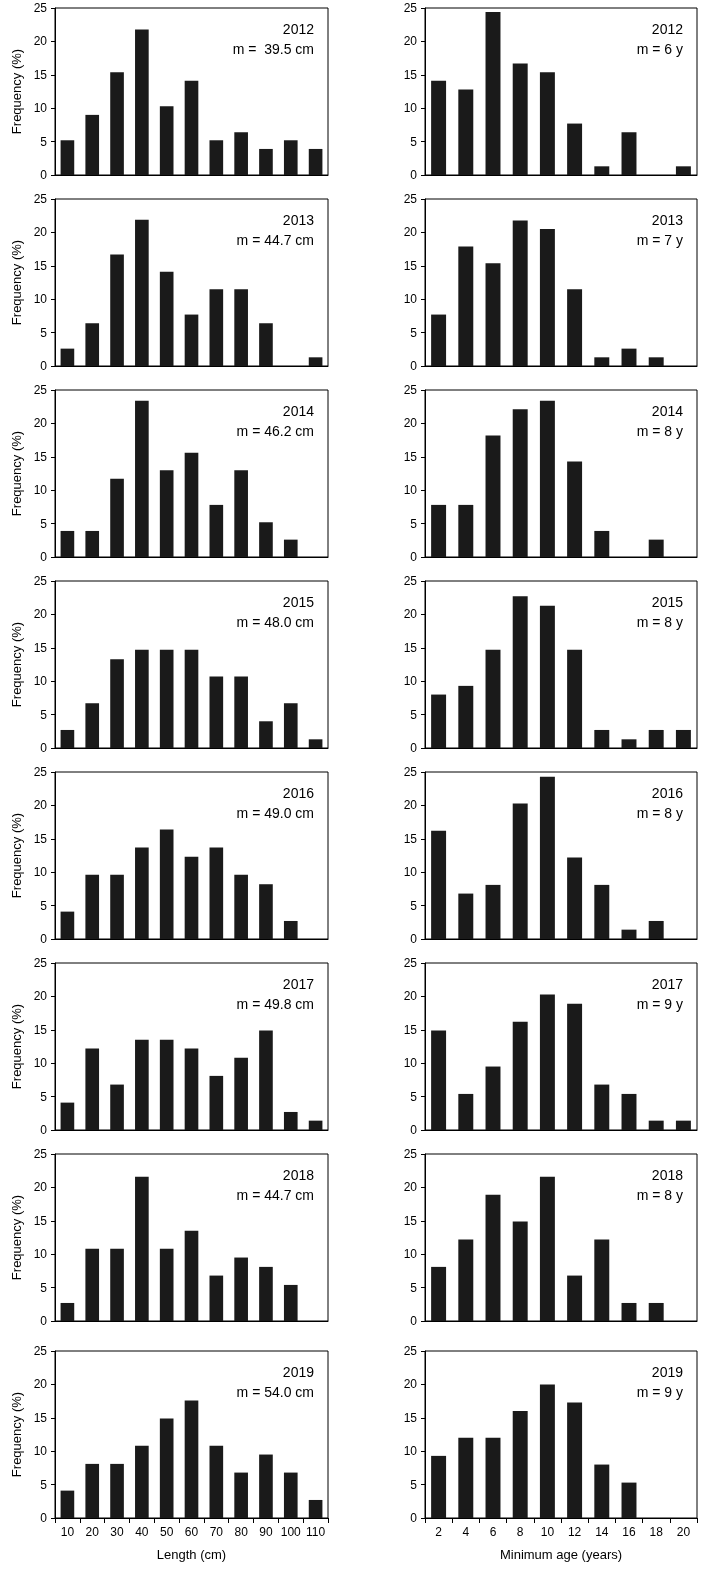  I want to click on annotation: m = 49.8 cm, so click(275, 1004).